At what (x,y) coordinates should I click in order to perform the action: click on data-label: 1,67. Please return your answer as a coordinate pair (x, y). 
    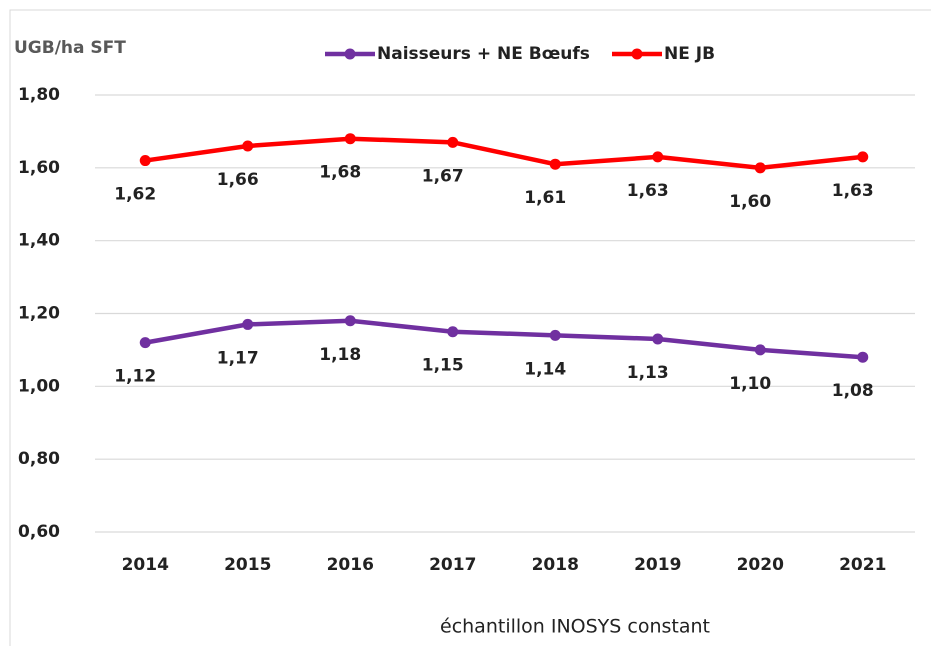
    Looking at the image, I should click on (443, 176).